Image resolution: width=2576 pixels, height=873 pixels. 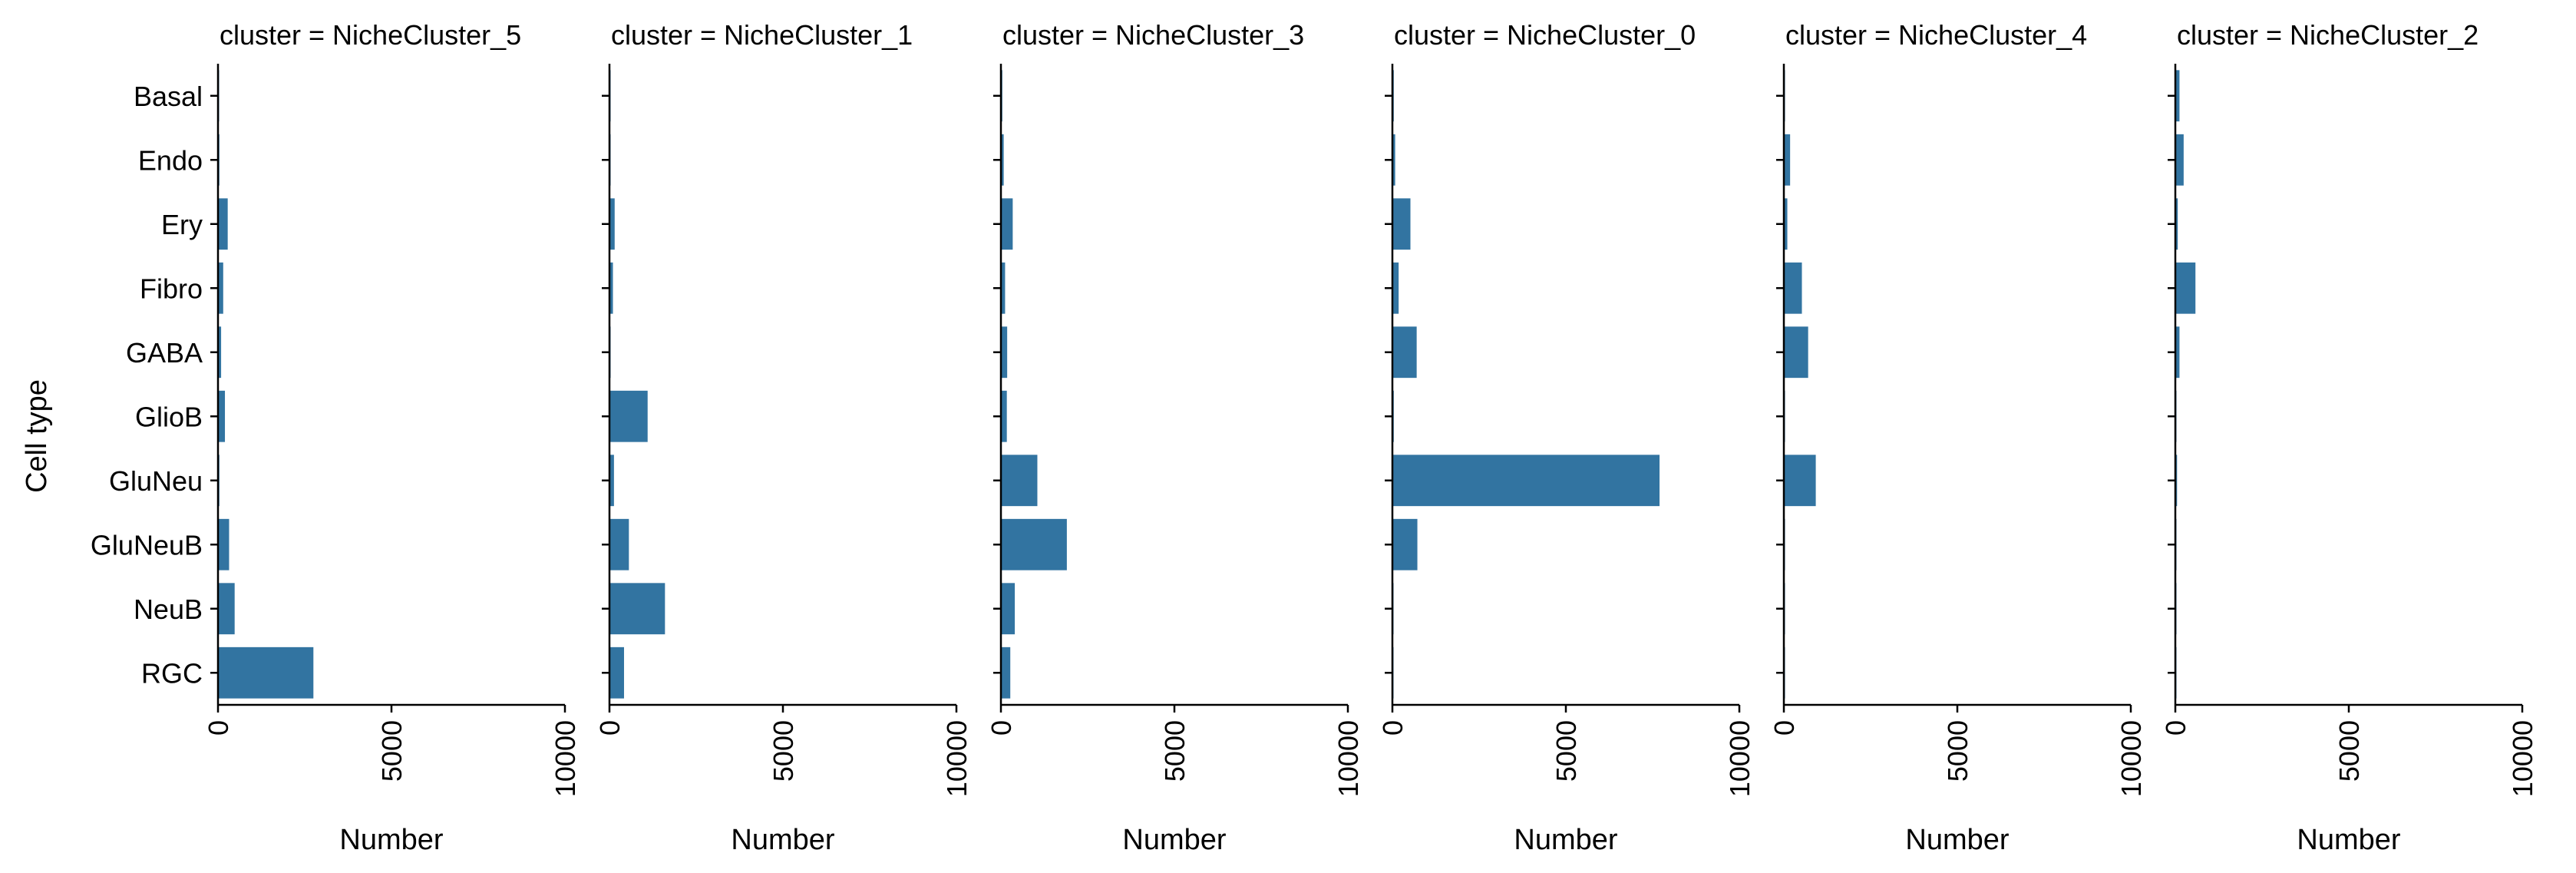 What do you see at coordinates (1175, 437) in the screenshot?
I see `facet-panel: cluster = NicheCluster_3 0 5000 10000 Number` at bounding box center [1175, 437].